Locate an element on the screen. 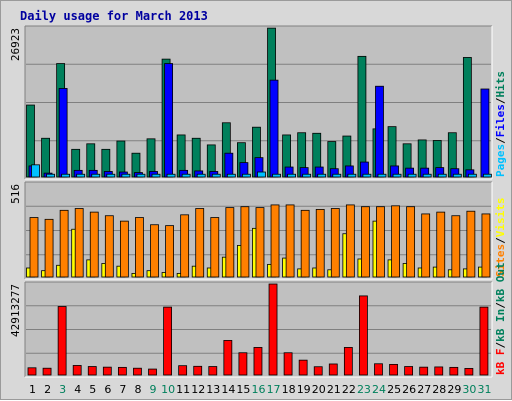  legend-kb-part: kB F is located at coordinates (500, 362).